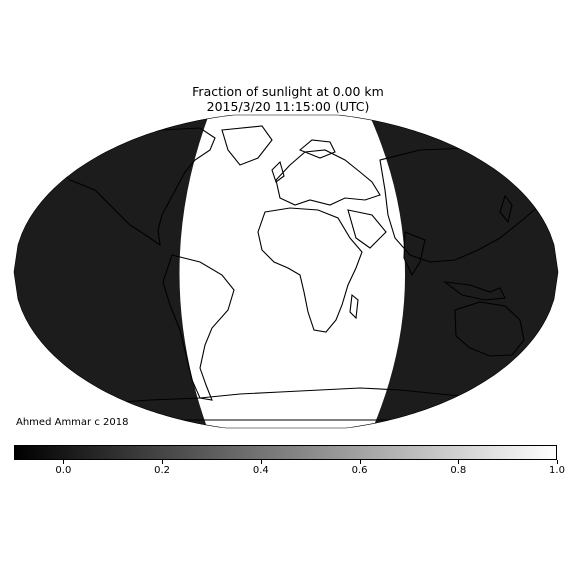 The image size is (576, 576). Describe the element at coordinates (288, 106) in the screenshot. I see `map-subtitle-date: 2015/3/20 11:15:00 (UTC)` at that location.